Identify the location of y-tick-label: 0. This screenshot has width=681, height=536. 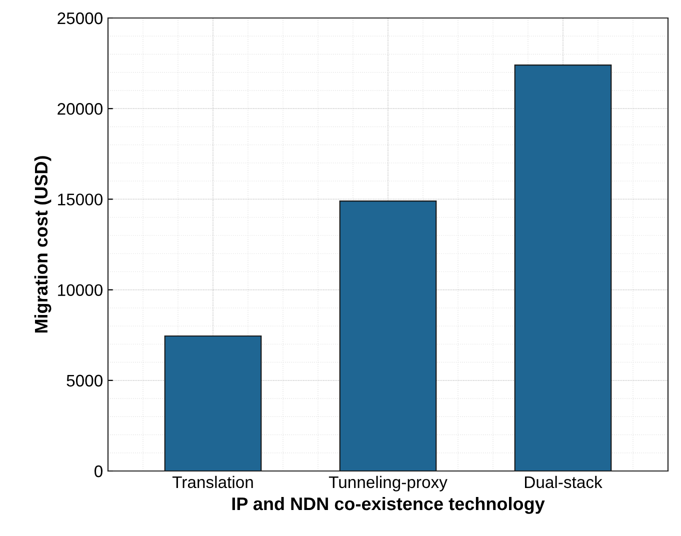
(98, 471).